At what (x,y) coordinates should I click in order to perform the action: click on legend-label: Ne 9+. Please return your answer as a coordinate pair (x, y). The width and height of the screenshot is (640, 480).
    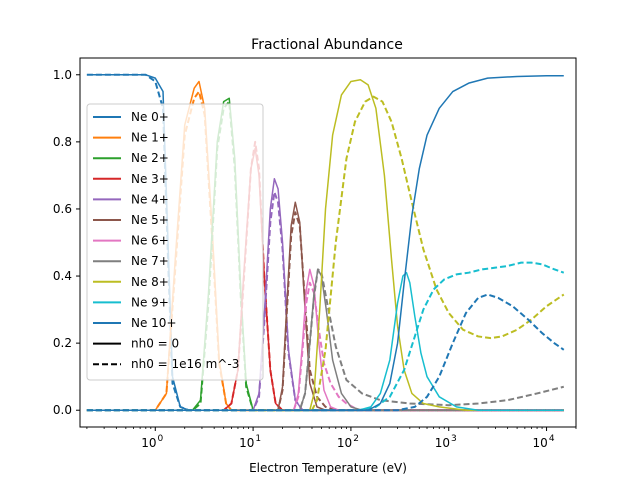
    Looking at the image, I should click on (150, 302).